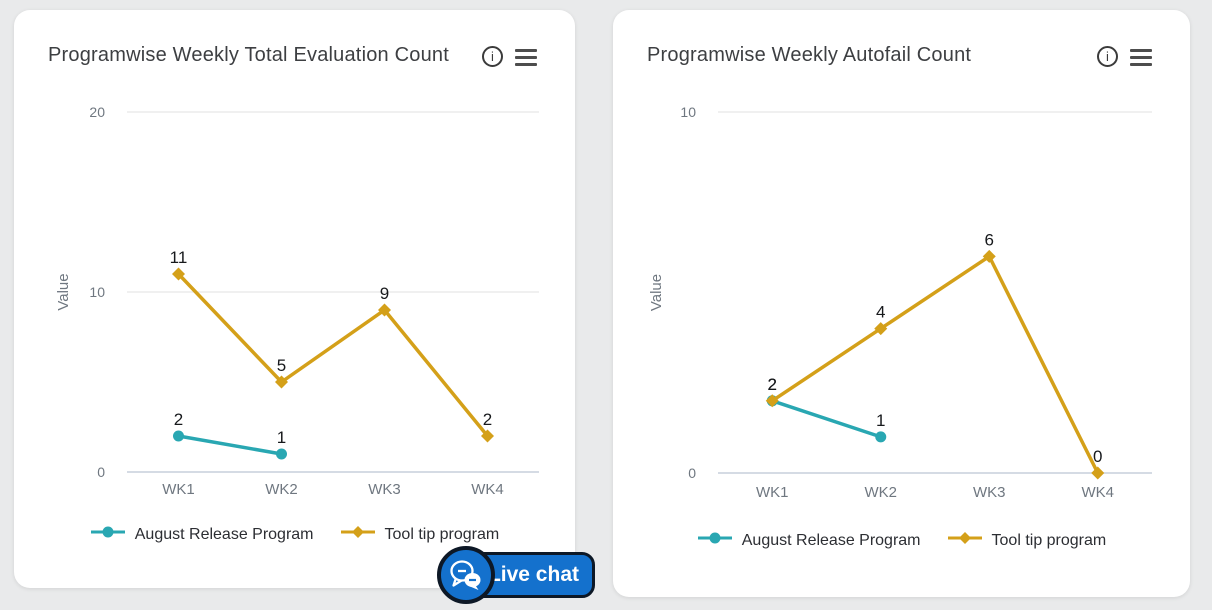 This screenshot has width=1212, height=610. Describe the element at coordinates (466, 575) in the screenshot. I see `chat-bubbles-icon` at that location.